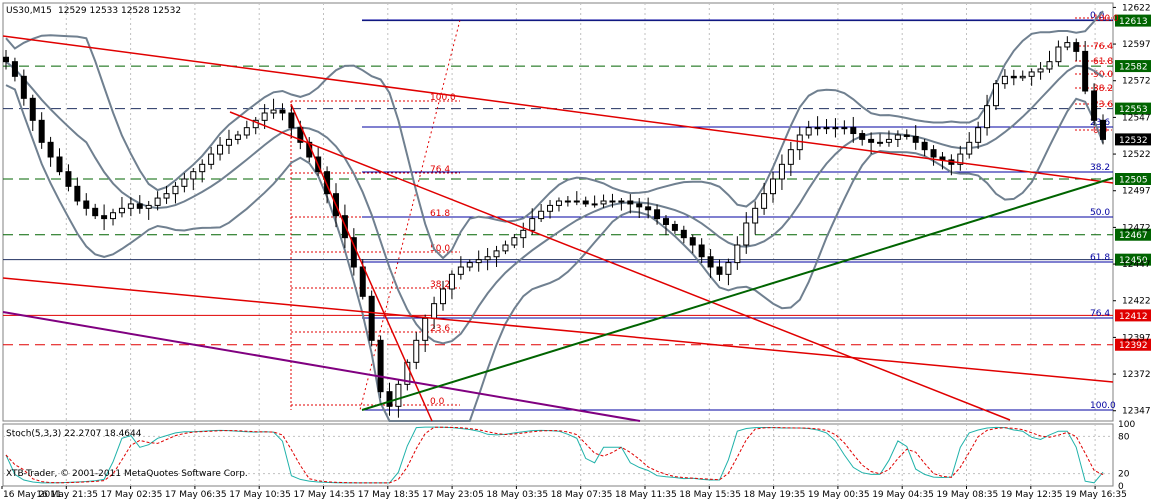 Image resolution: width=1152 pixels, height=500 pixels. What do you see at coordinates (1136, 192) in the screenshot?
I see `y-tick-label: 12497` at bounding box center [1136, 192].